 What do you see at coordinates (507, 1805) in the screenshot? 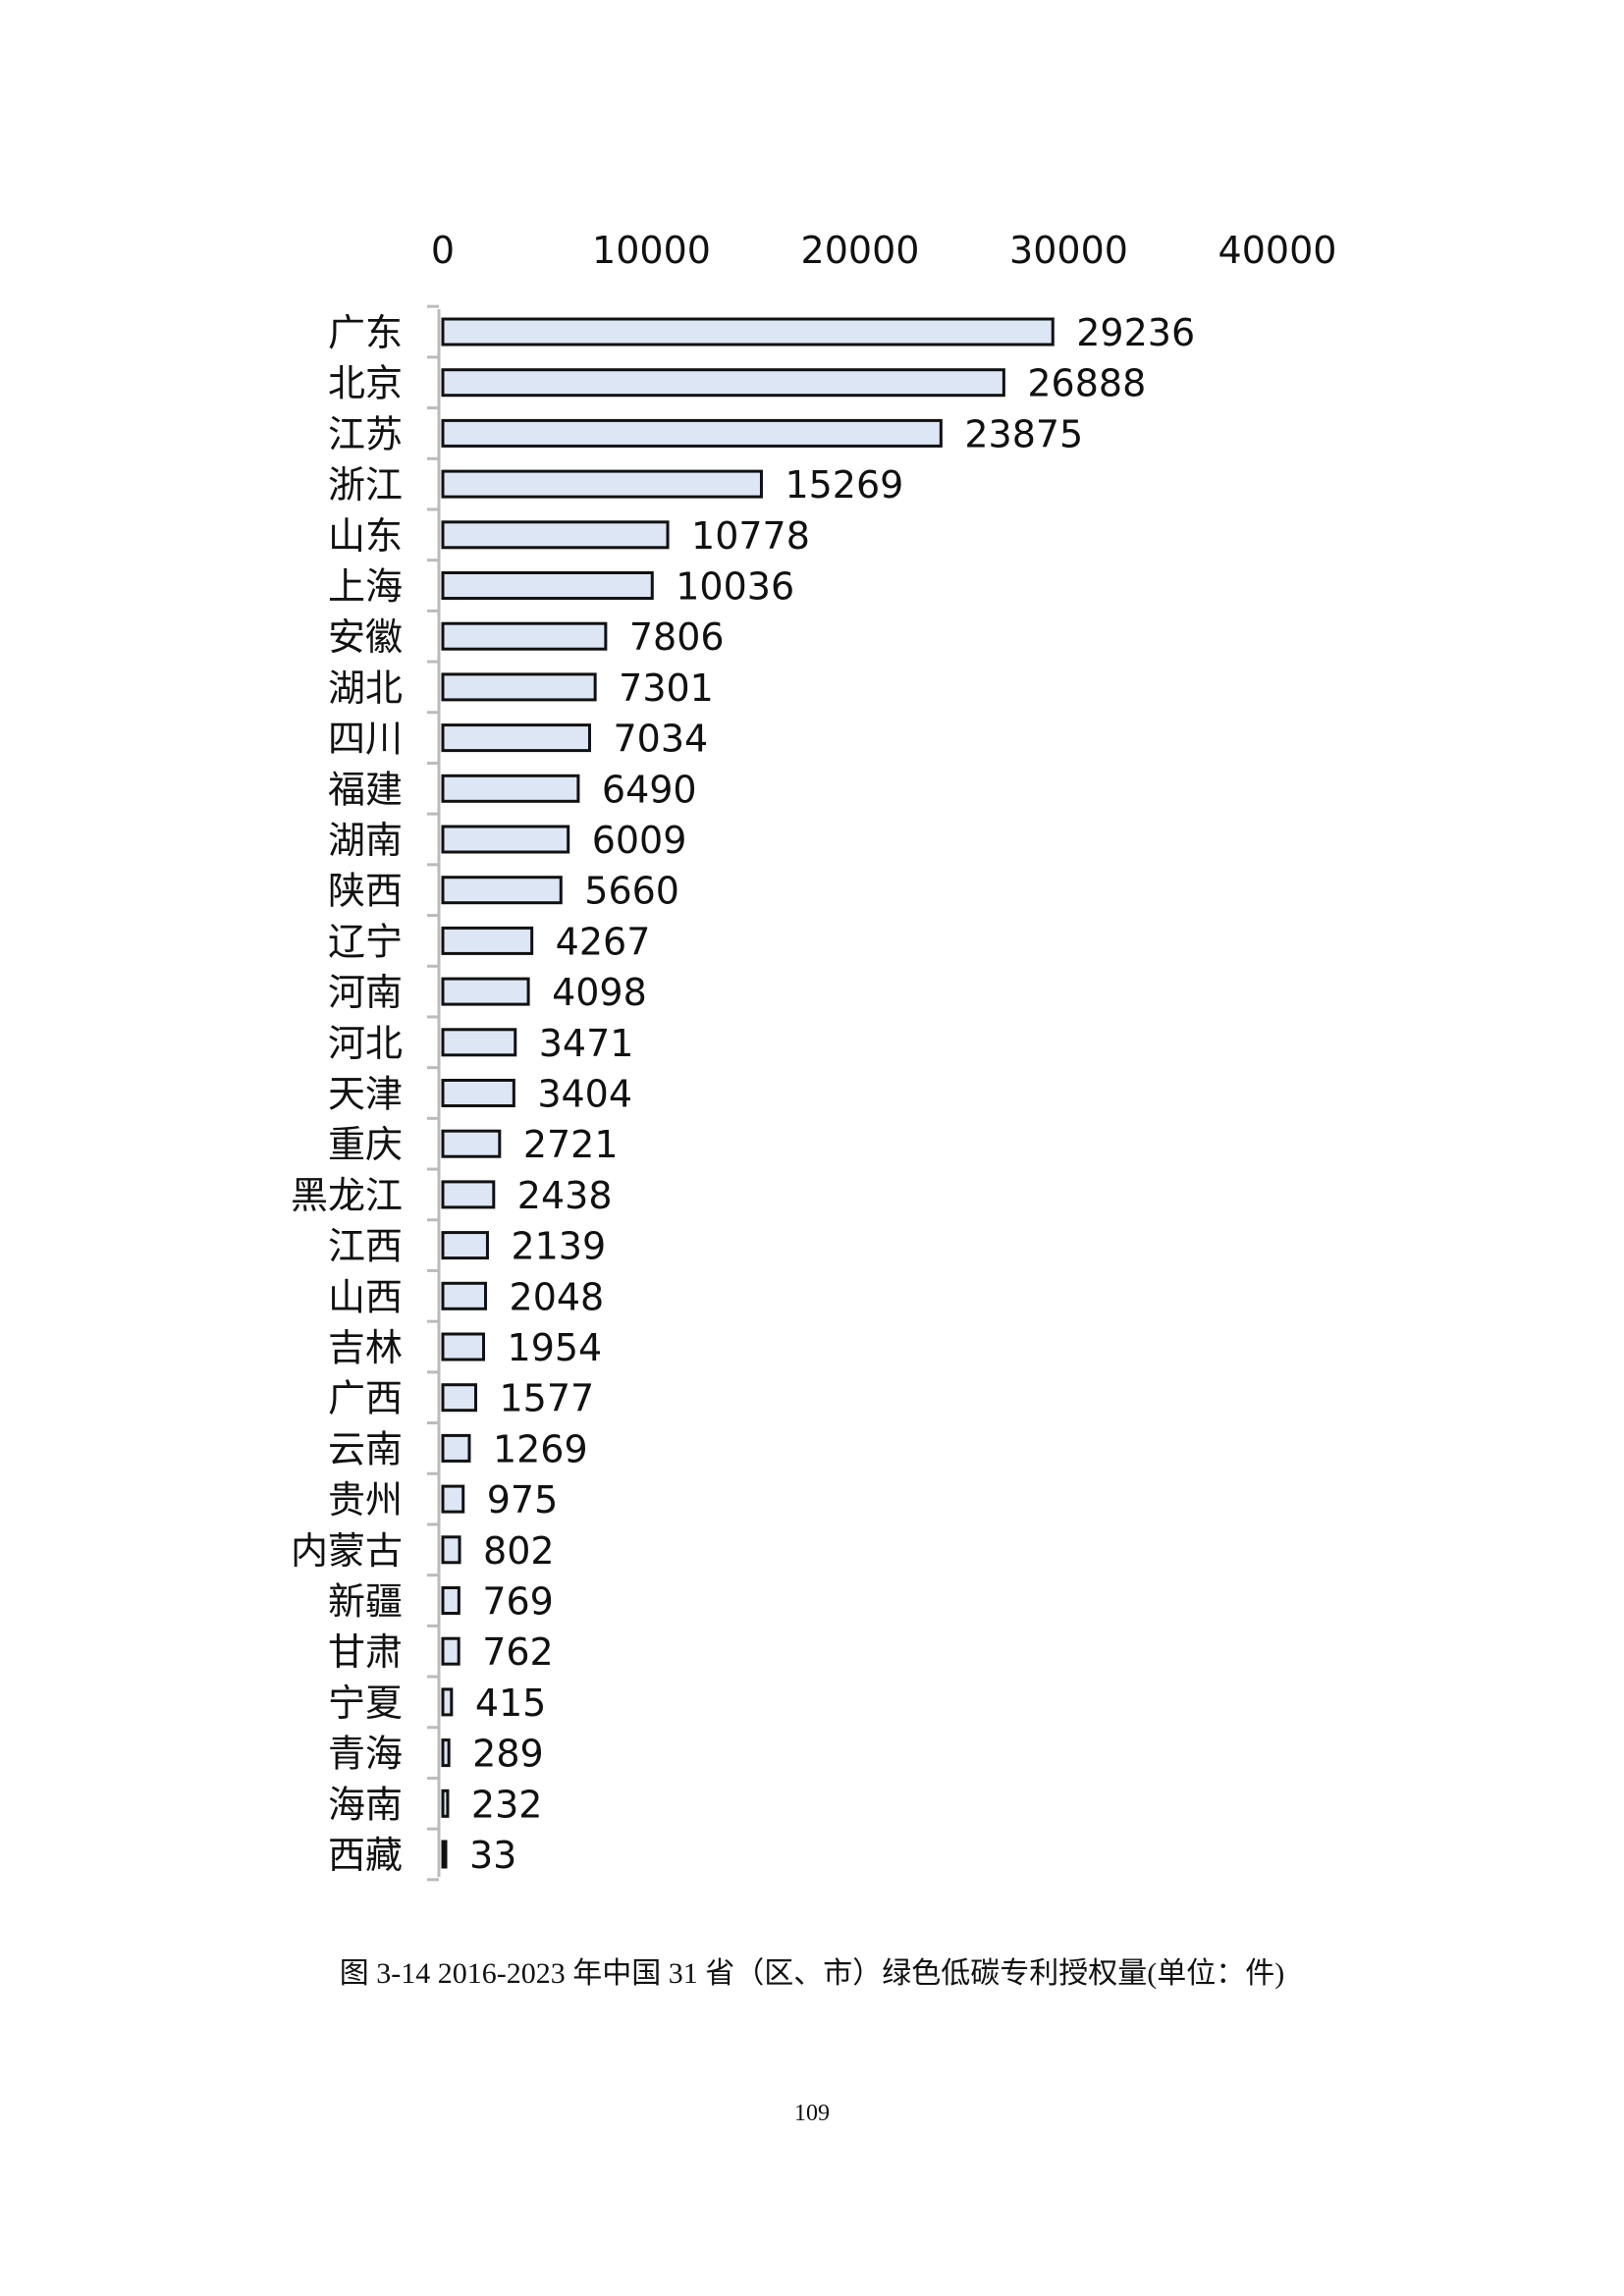
I see `data-label: 232` at bounding box center [507, 1805].